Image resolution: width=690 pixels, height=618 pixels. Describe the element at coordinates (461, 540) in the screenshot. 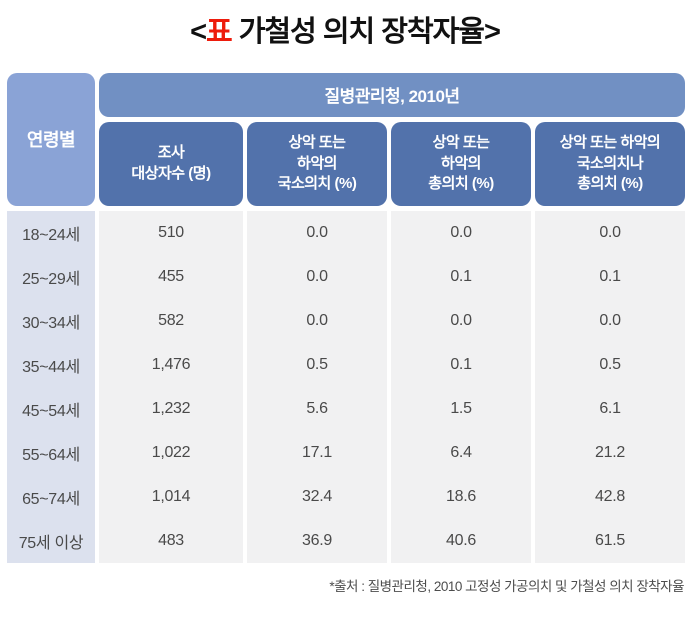

I see `table-cell: 40.6` at that location.